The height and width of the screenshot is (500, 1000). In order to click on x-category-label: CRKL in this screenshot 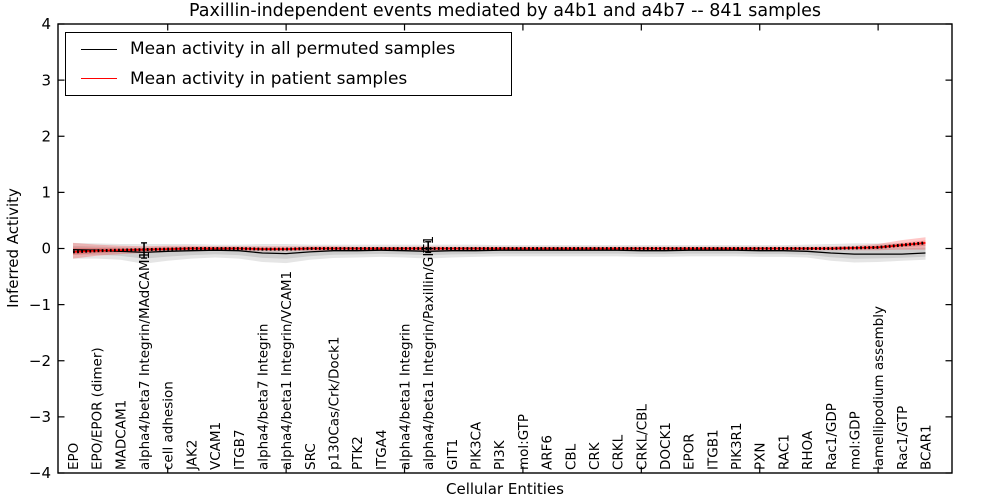, I will do `click(619, 452)`.